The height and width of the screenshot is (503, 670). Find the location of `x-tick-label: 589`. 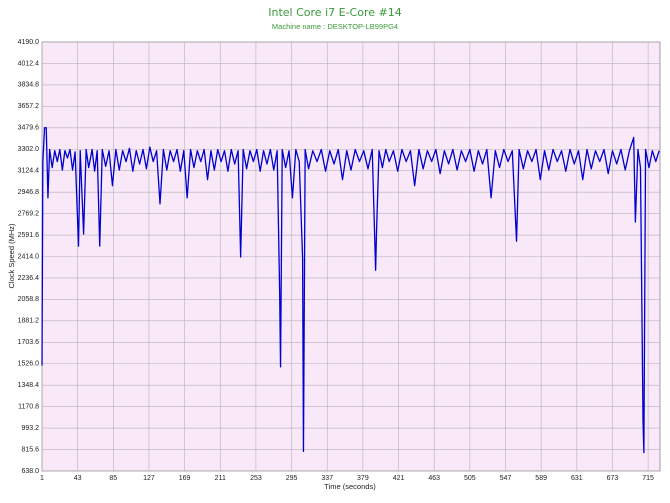

x-tick-label: 589 is located at coordinates (541, 478).